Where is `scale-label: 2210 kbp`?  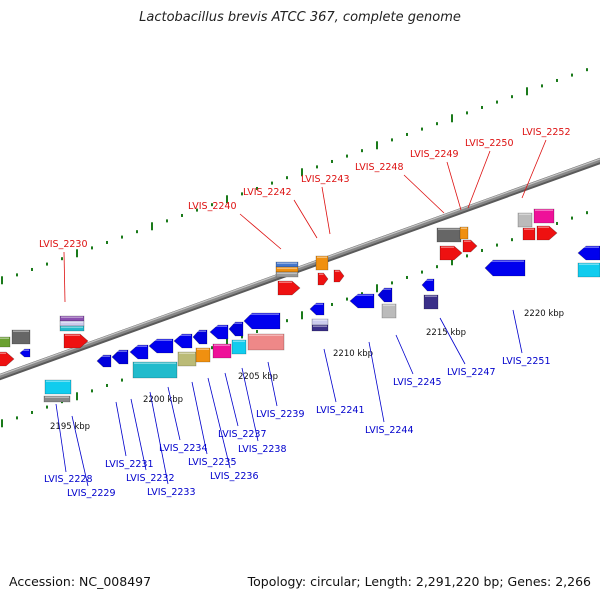
scale-label: 2210 kbp is located at coordinates (353, 354).